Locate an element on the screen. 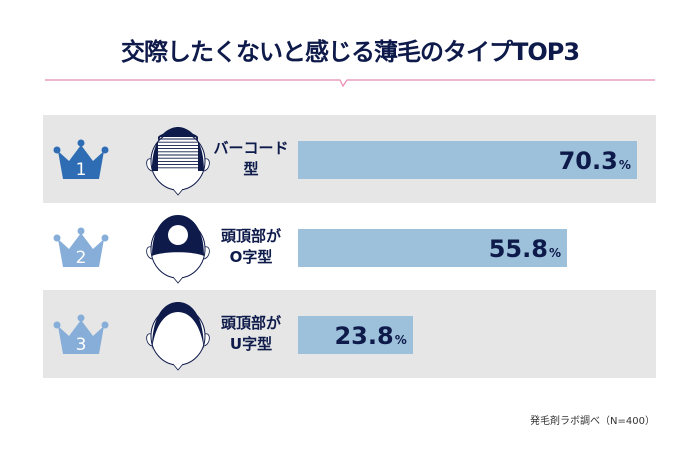 The width and height of the screenshot is (700, 463). category-label-line: U字型 is located at coordinates (251, 344).